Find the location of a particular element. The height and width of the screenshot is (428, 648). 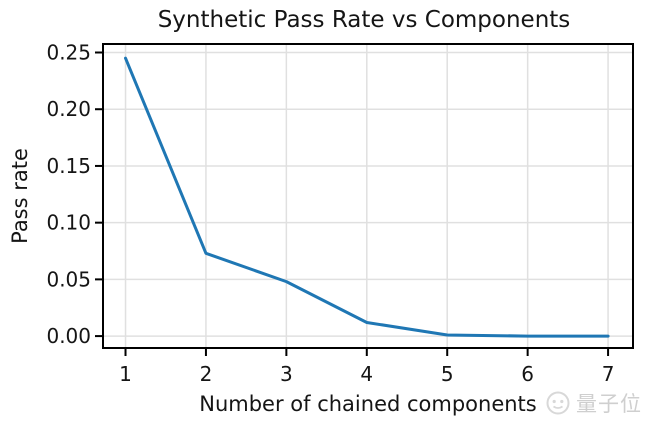

x-tick-label: 3 is located at coordinates (286, 374).